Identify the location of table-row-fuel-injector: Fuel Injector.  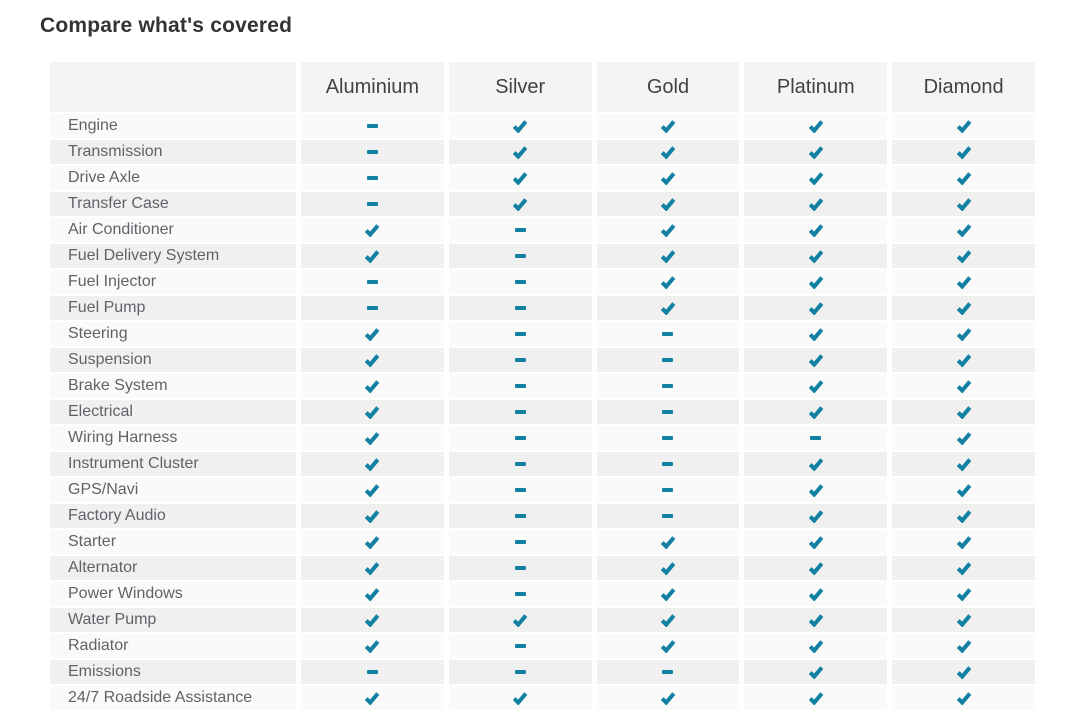
(542, 282).